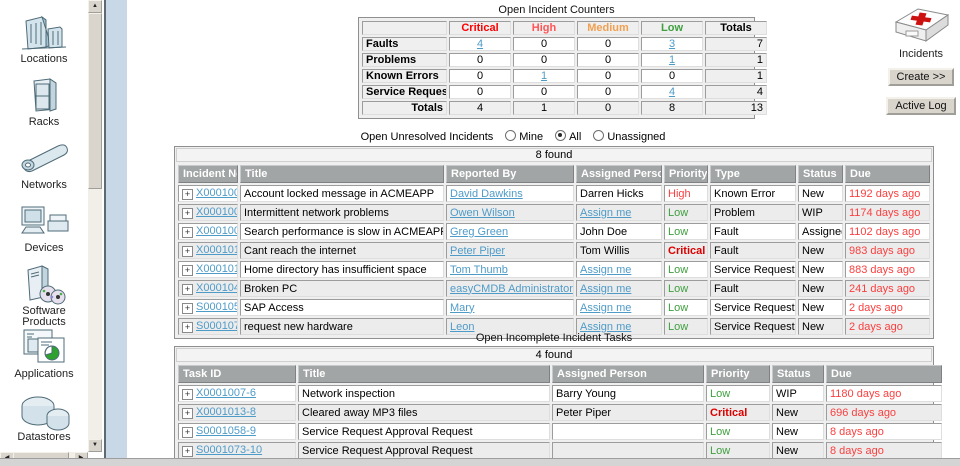 This screenshot has width=960, height=466. I want to click on incident-id-link: X0001041, so click(216, 288).